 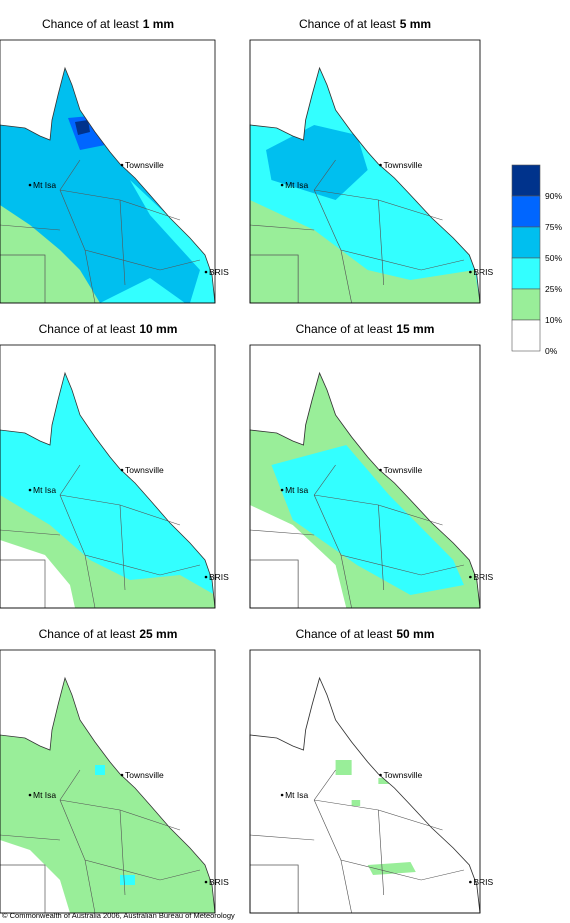 I want to click on legend-label: 10%, so click(x=553, y=320).